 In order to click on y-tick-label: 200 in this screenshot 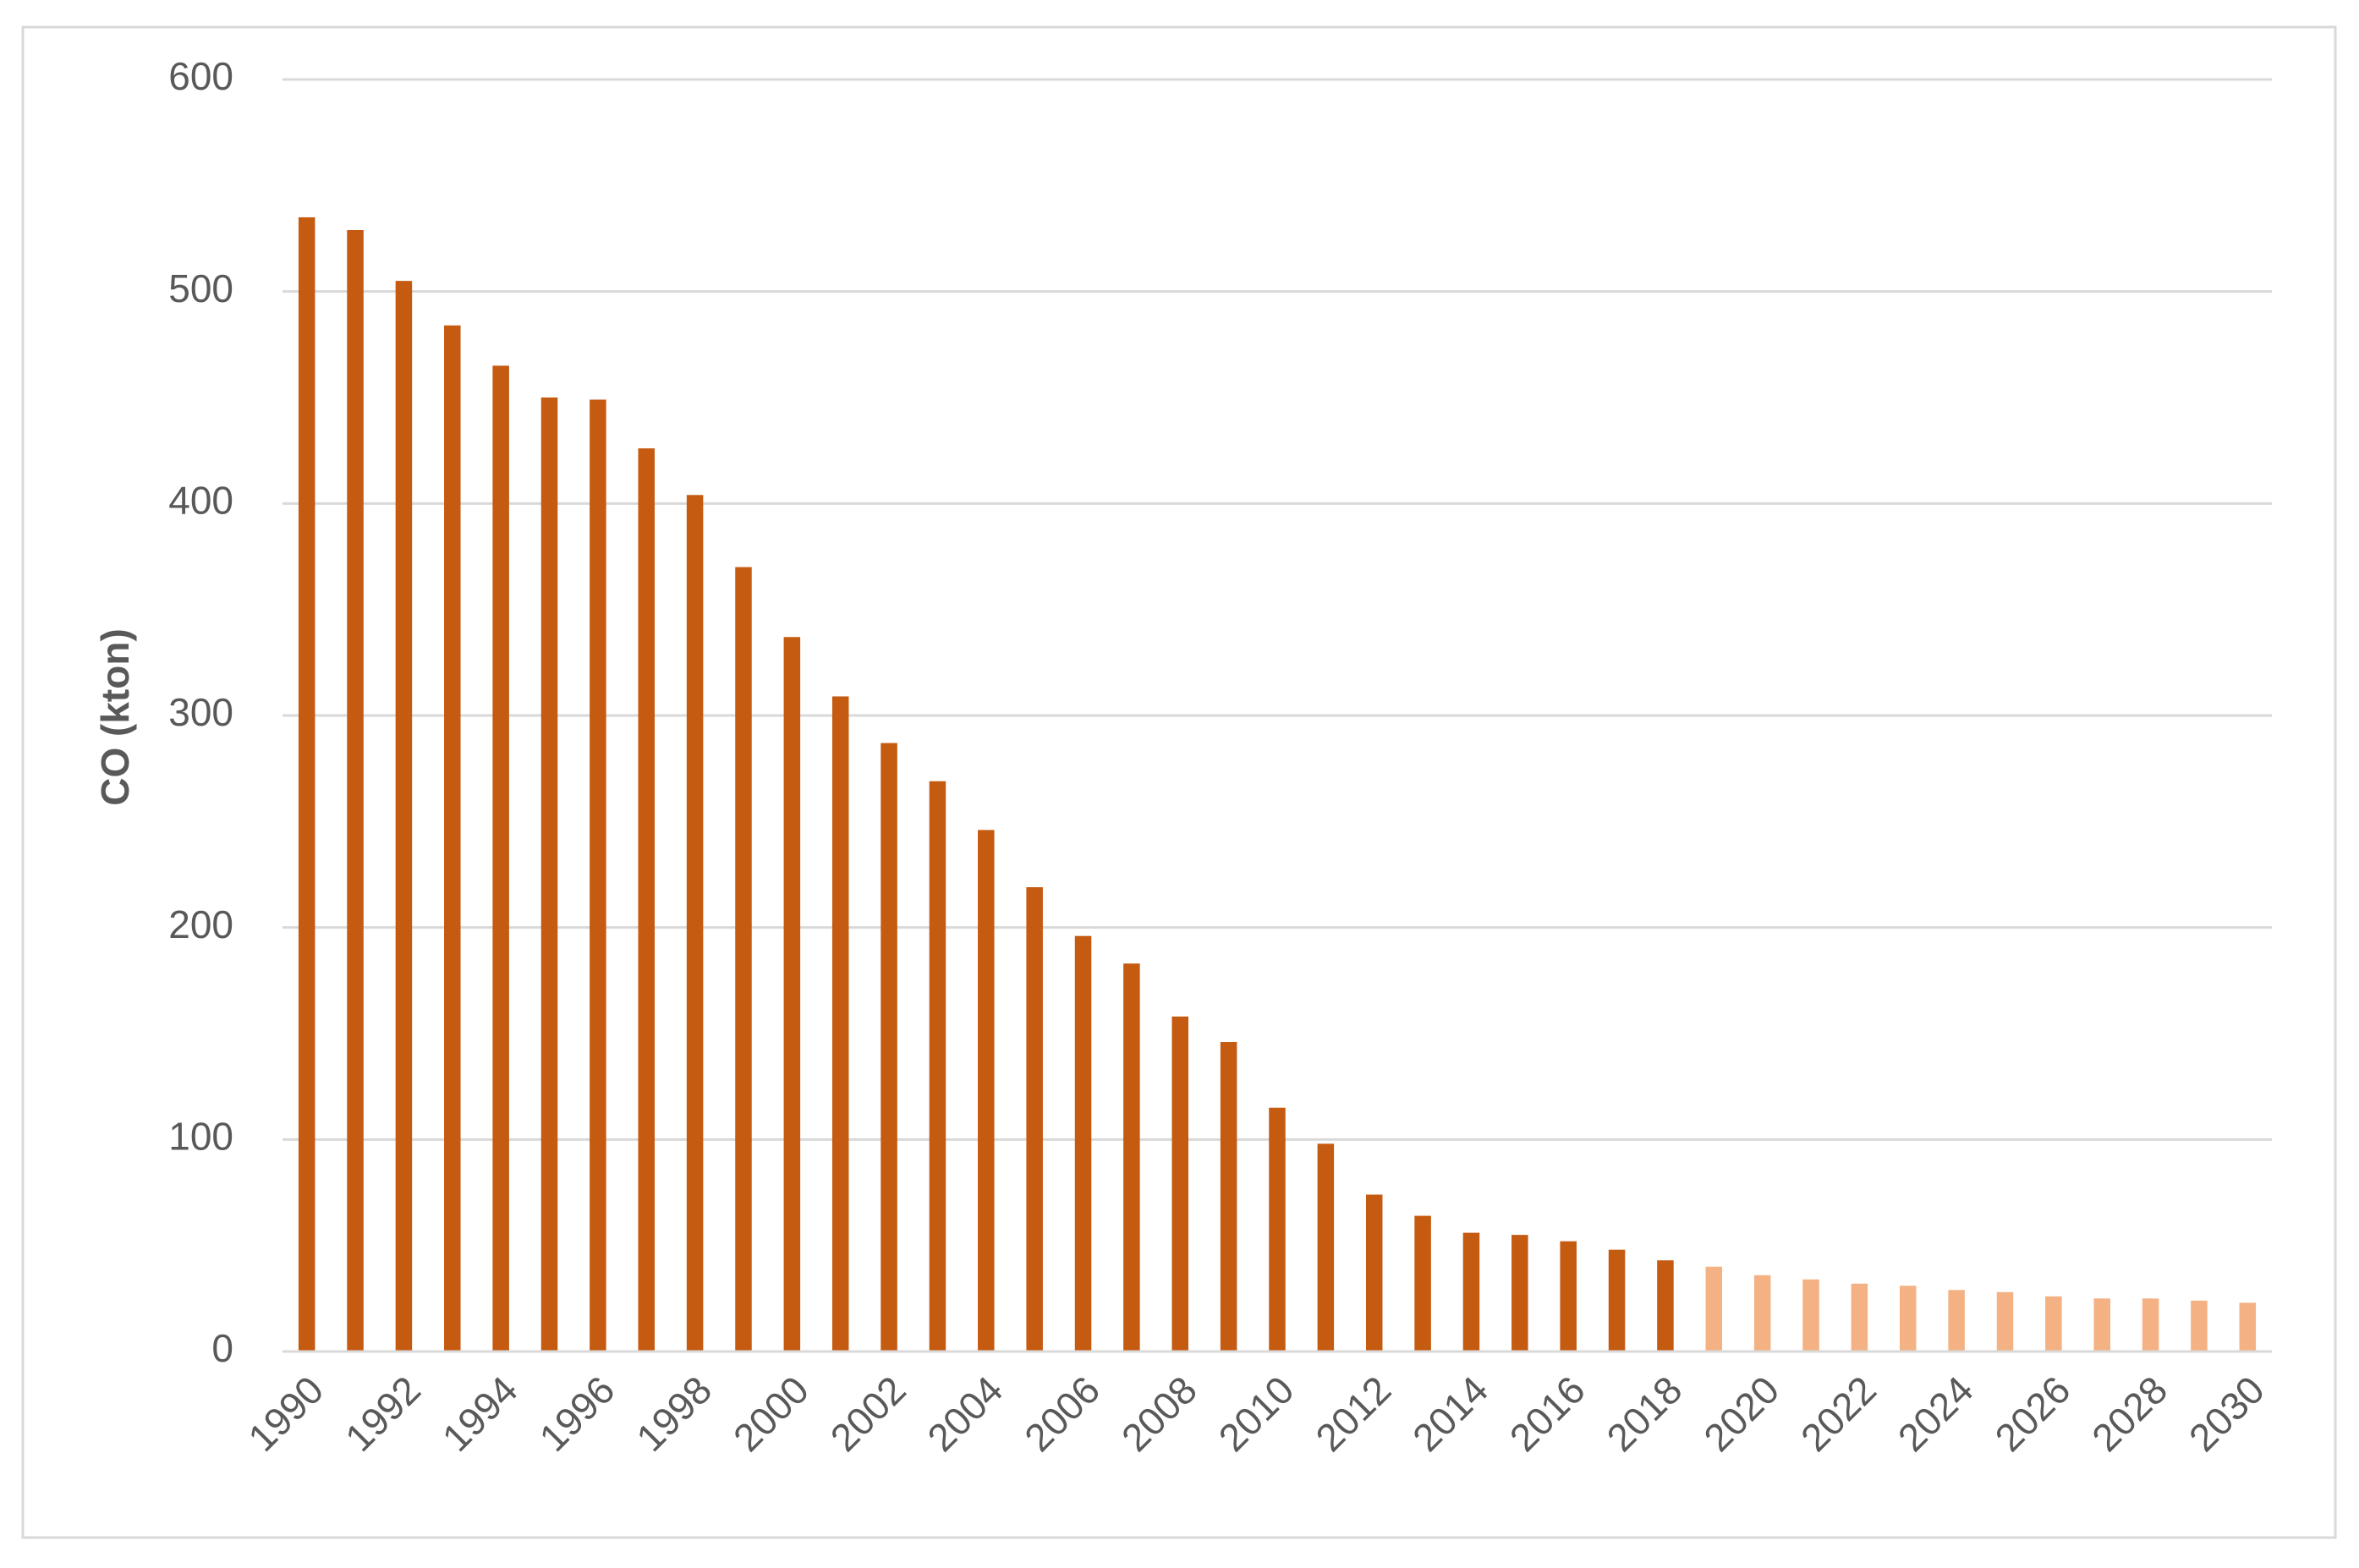, I will do `click(201, 924)`.